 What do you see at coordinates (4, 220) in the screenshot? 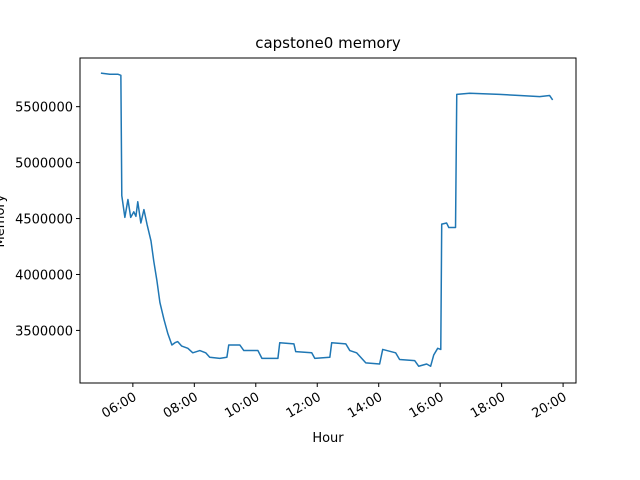
I see `y-axis-label: Memory` at bounding box center [4, 220].